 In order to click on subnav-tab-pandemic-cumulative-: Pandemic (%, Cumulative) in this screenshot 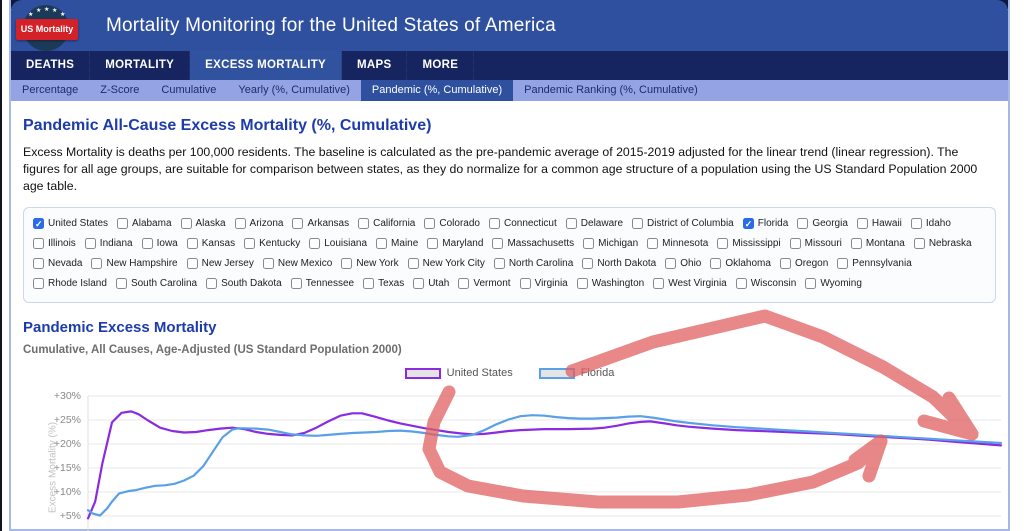, I will do `click(437, 90)`.